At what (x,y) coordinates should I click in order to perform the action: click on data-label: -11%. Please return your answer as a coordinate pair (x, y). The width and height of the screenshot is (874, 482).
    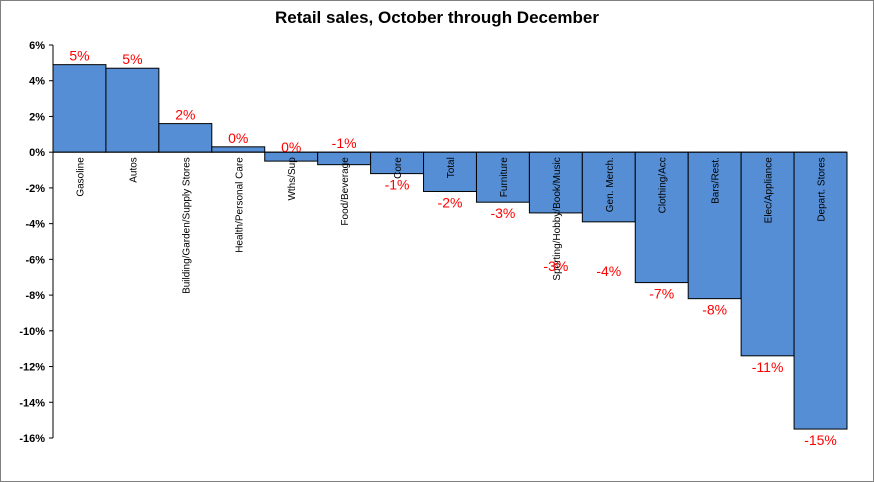
    Looking at the image, I should click on (768, 367).